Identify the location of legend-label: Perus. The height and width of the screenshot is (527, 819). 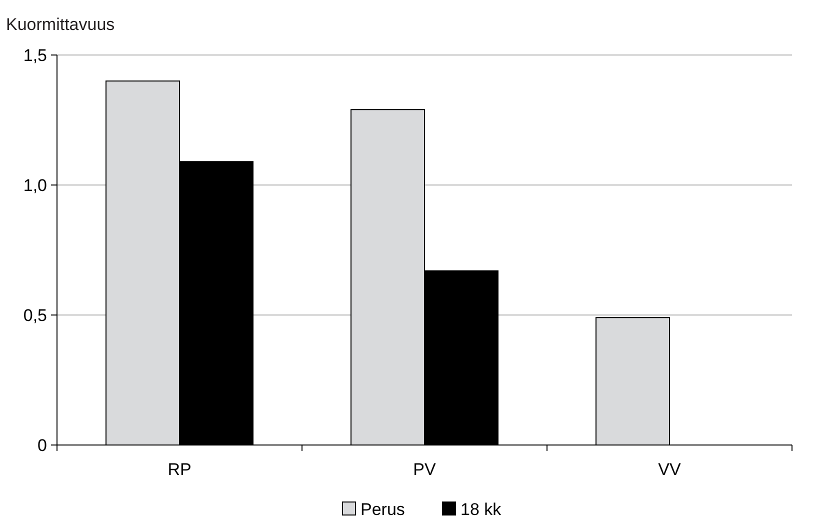
(382, 509).